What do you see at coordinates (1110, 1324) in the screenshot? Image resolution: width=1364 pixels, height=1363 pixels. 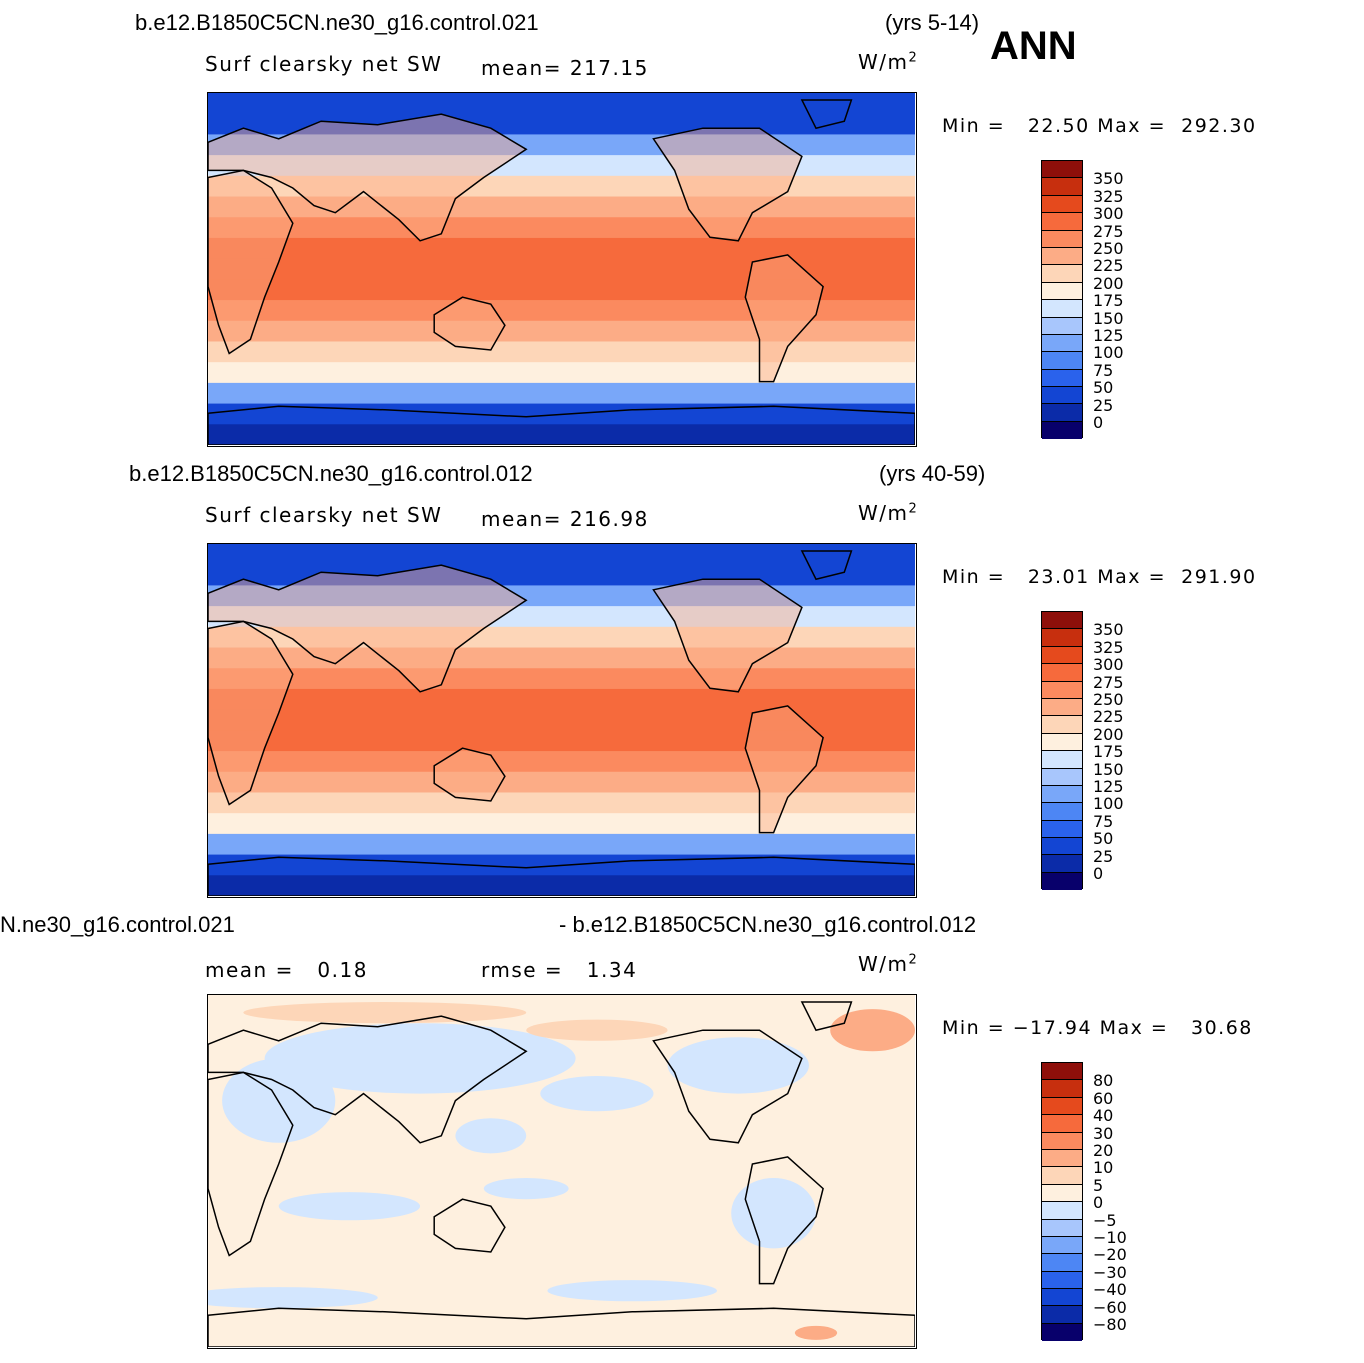 I see `colorbar-tick-label: −80` at bounding box center [1110, 1324].